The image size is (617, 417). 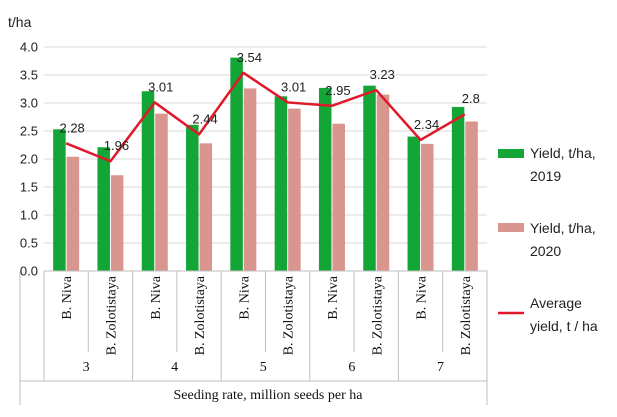 I want to click on legend-label-average-line2: yield, t / ha, so click(x=564, y=326).